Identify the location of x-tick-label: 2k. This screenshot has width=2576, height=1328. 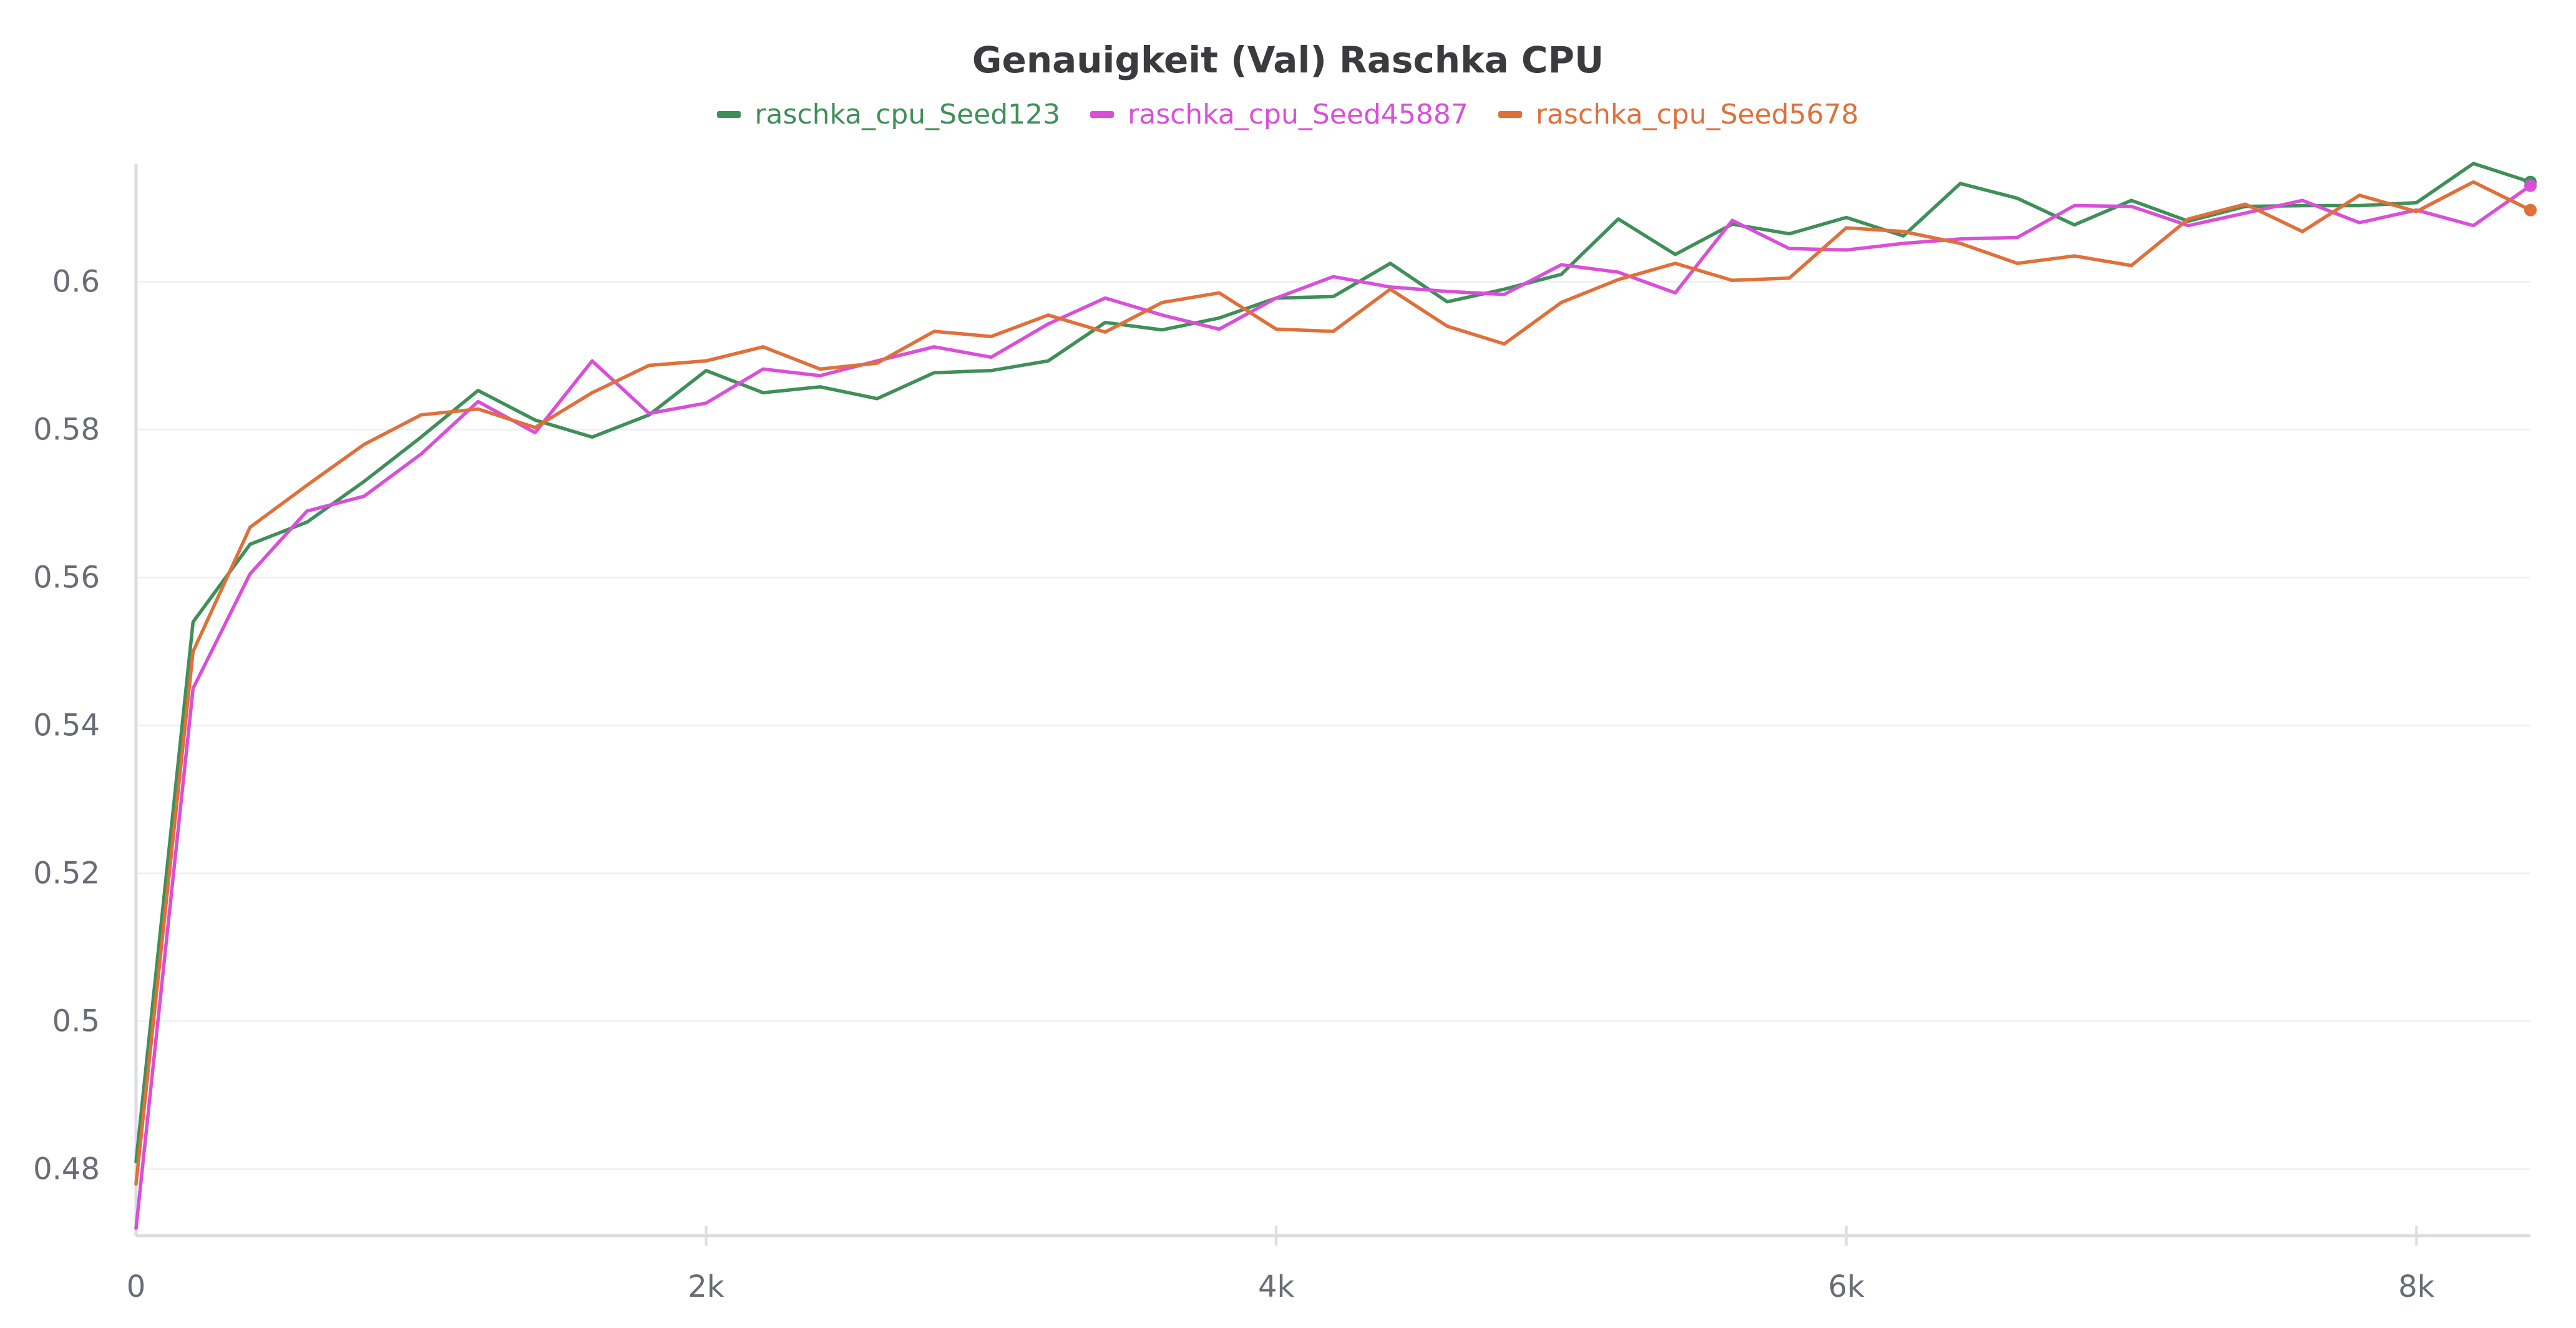
(706, 1286).